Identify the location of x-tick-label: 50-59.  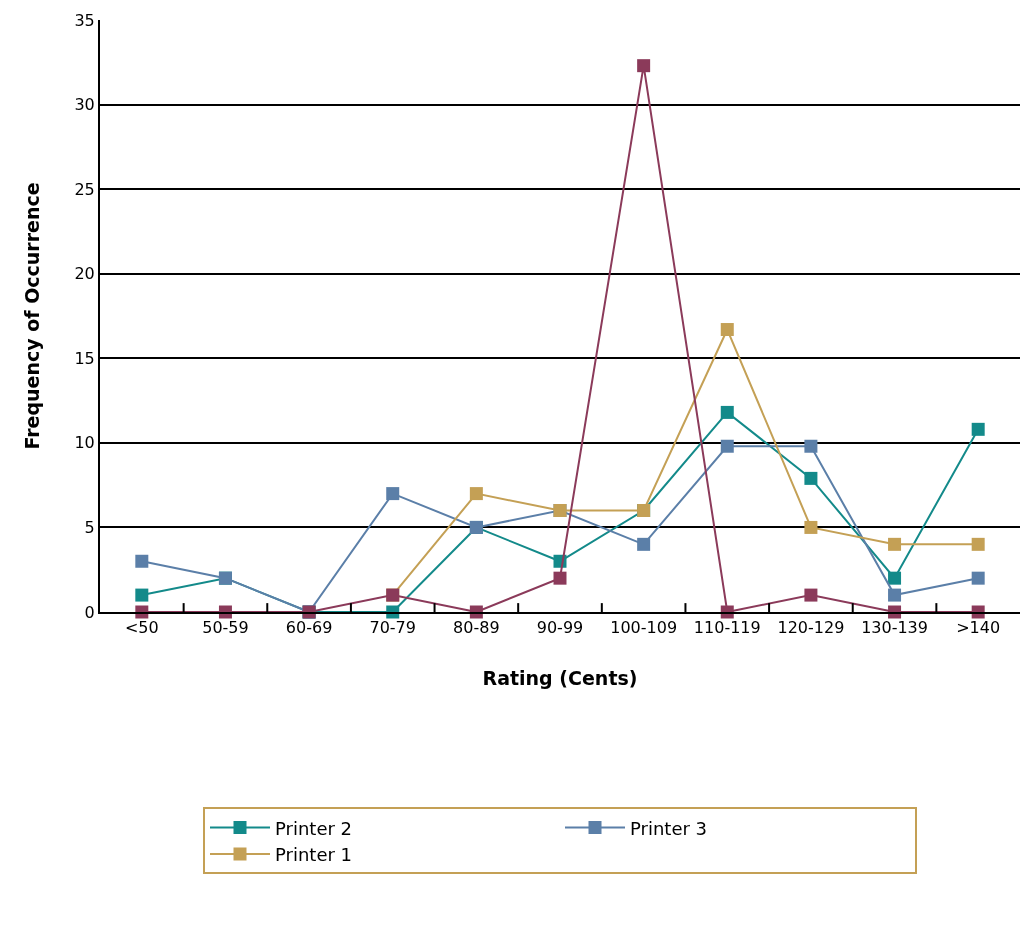
(225, 628).